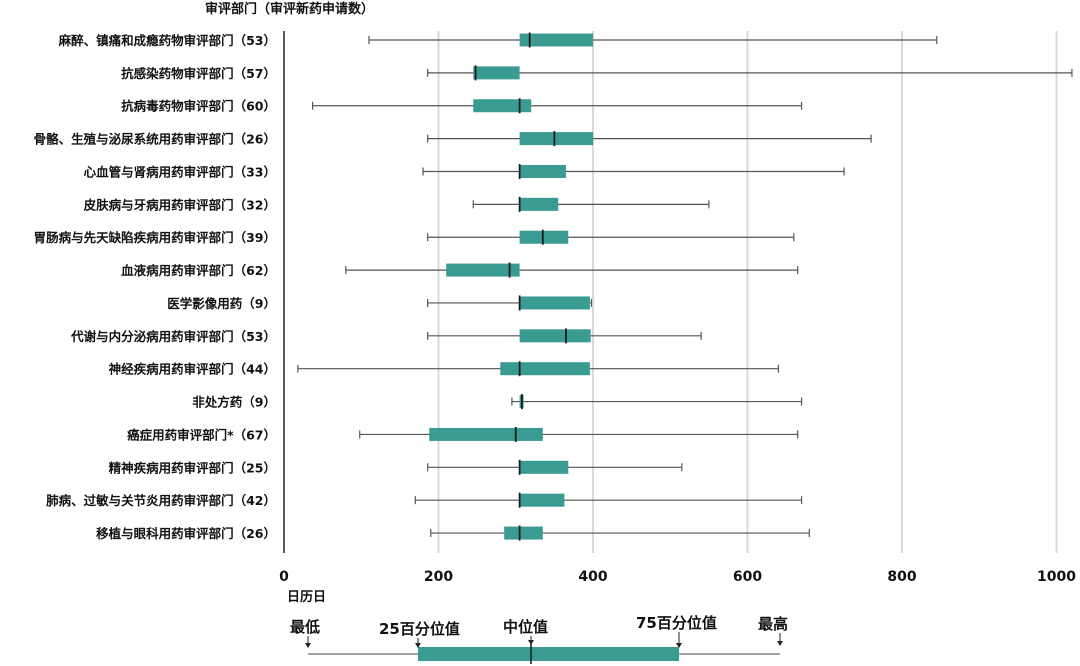 This screenshot has height=666, width=1080. I want to click on category-label: 癌症用药审评部门*（67）, so click(201, 434).